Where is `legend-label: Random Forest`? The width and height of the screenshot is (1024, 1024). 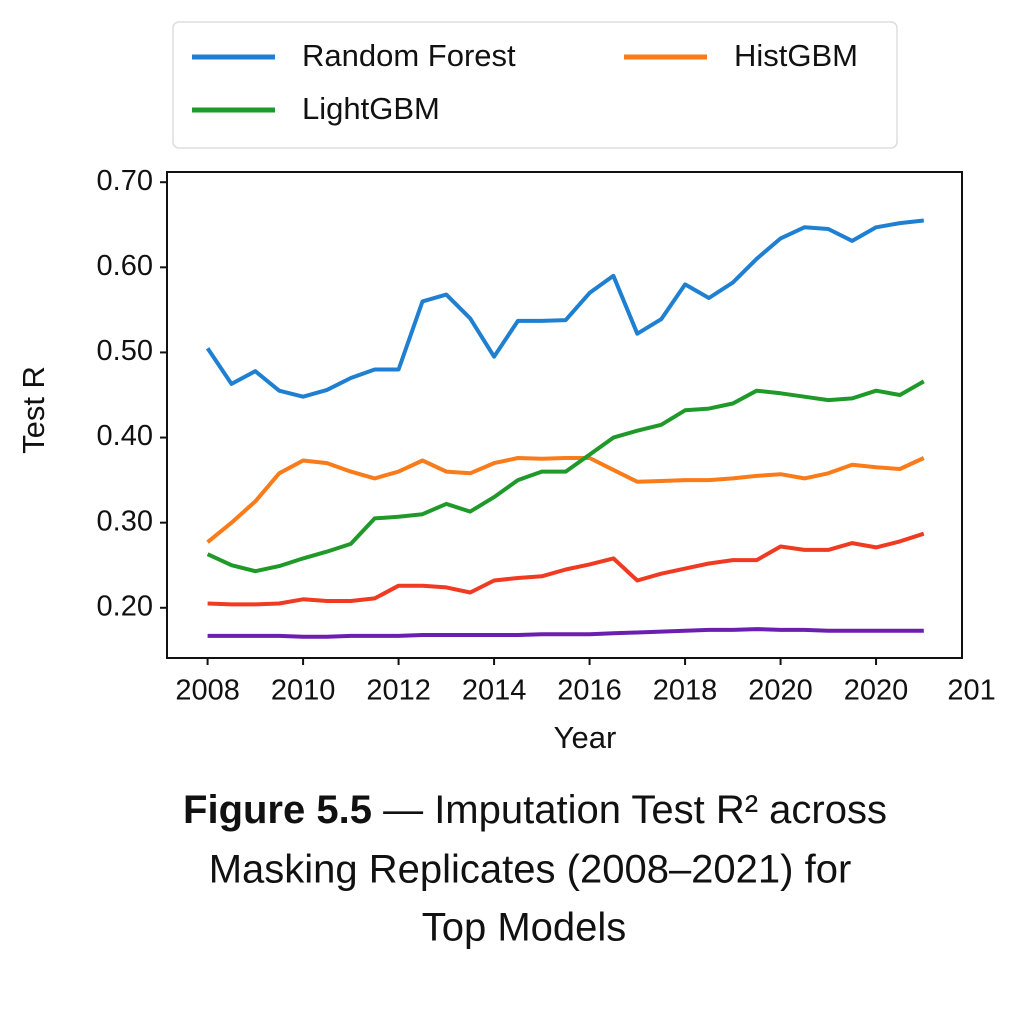 legend-label: Random Forest is located at coordinates (409, 55).